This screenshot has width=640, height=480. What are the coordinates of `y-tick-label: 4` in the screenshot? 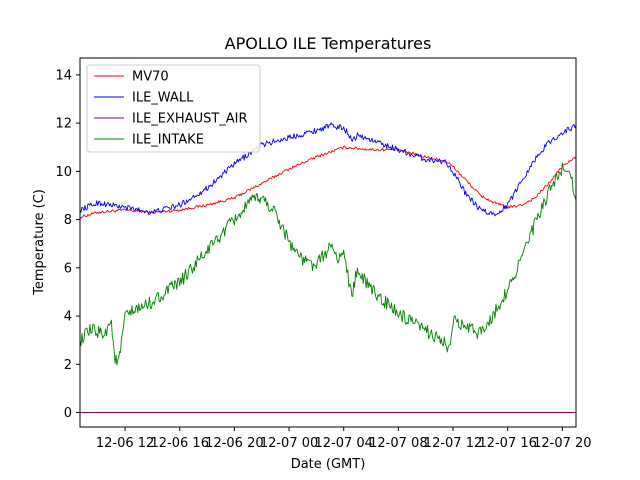 It's located at (68, 317).